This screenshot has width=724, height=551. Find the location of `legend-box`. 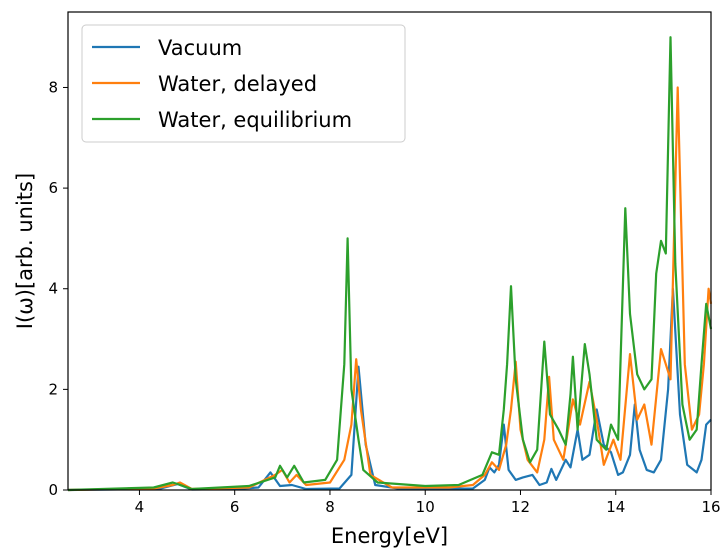

legend-box is located at coordinates (243, 83).